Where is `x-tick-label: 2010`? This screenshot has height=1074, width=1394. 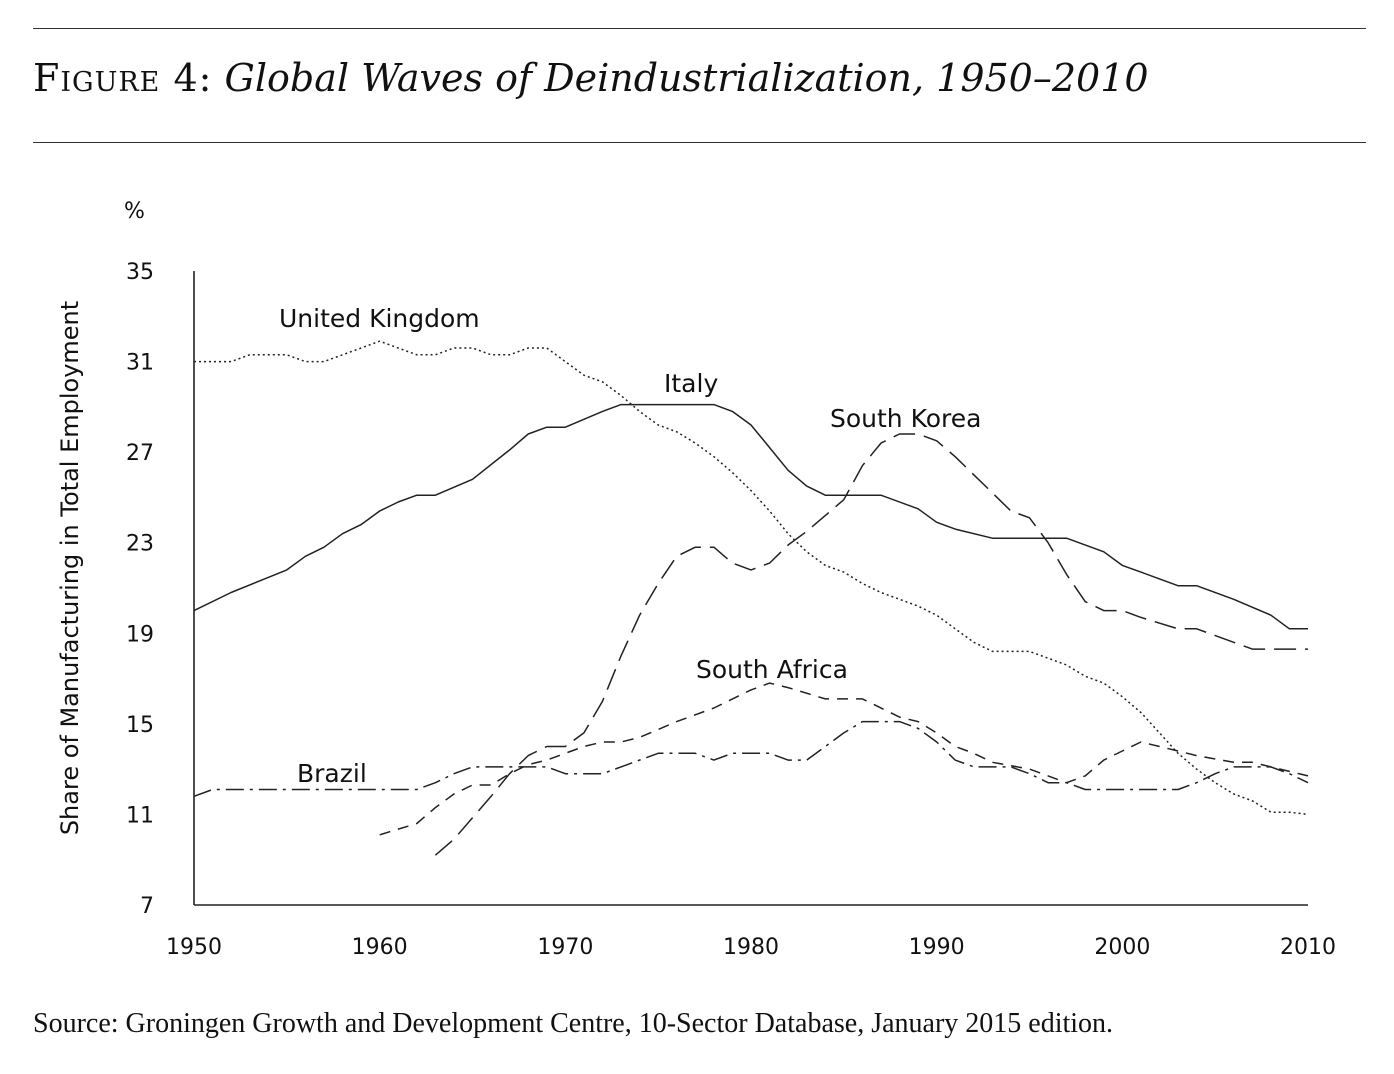
x-tick-label: 2010 is located at coordinates (1308, 947).